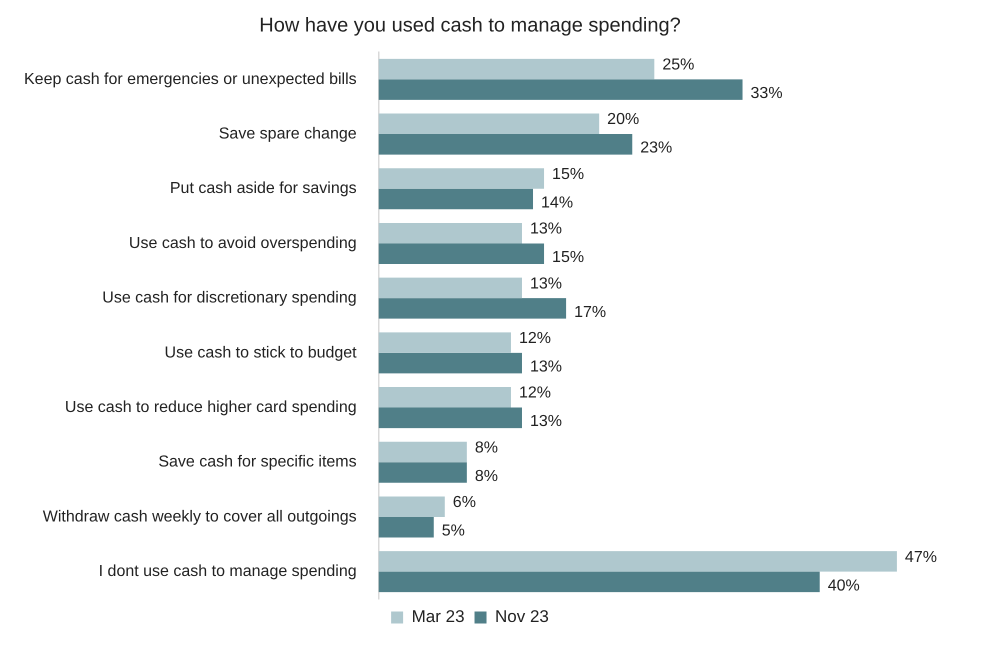 This screenshot has height=646, width=990. What do you see at coordinates (210, 407) in the screenshot?
I see `y-tick-label: Use cash to reduce higher card spending` at bounding box center [210, 407].